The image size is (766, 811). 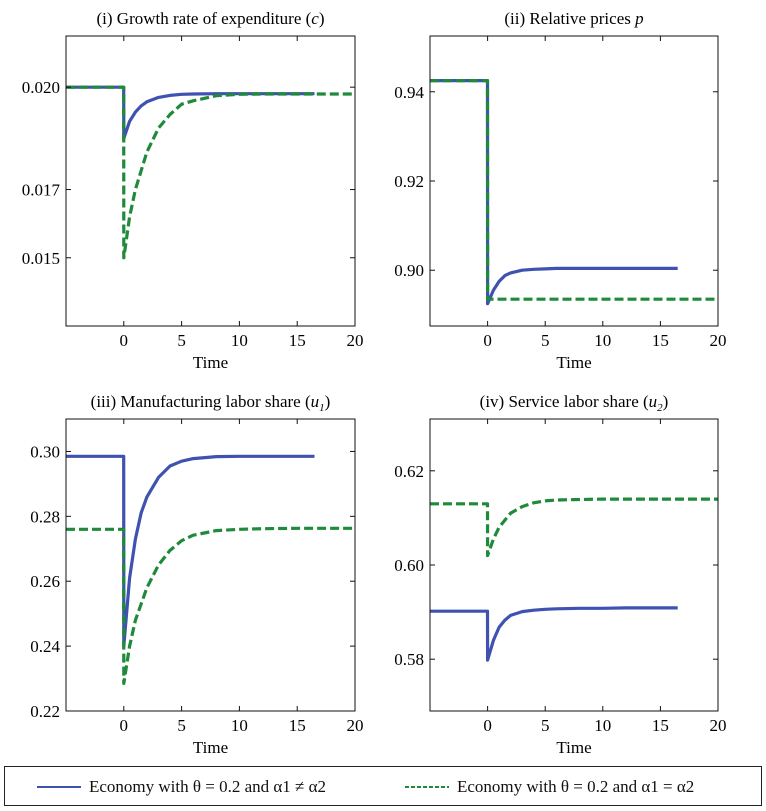 What do you see at coordinates (573, 18) in the screenshot?
I see `panel-title: (ii) Relative prices p` at bounding box center [573, 18].